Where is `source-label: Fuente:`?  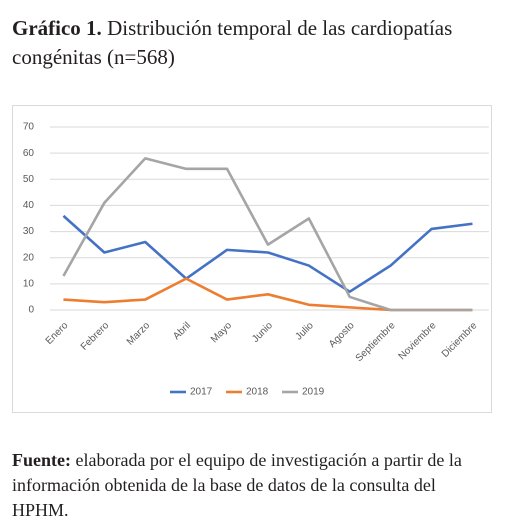
source-label: Fuente: is located at coordinates (41, 460).